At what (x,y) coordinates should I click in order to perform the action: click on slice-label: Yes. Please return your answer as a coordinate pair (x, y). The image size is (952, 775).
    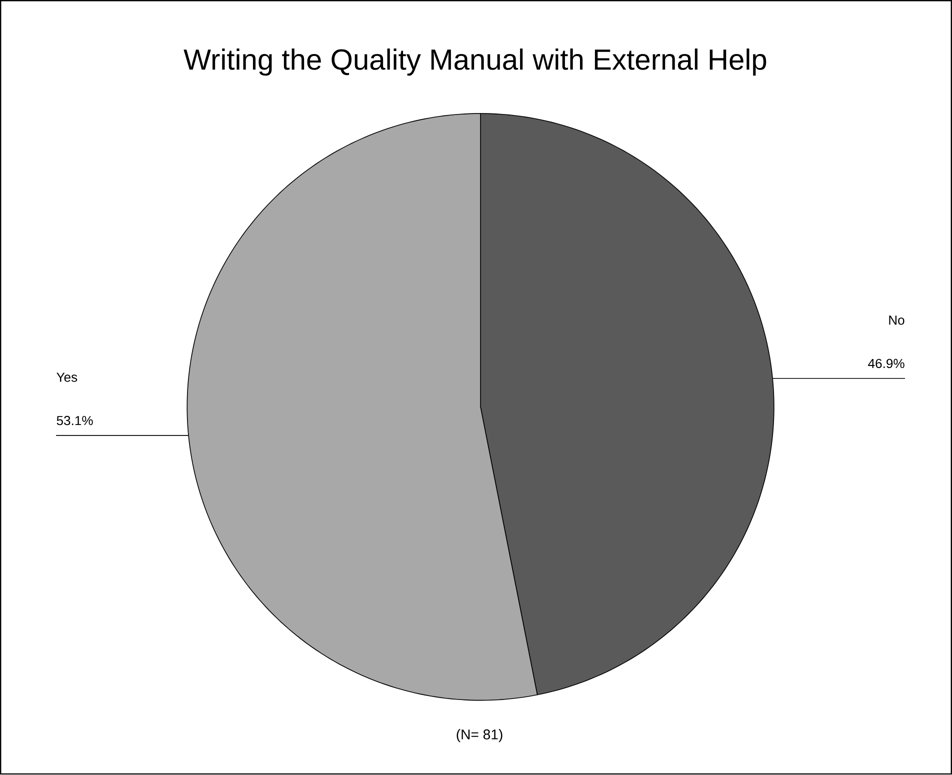
    Looking at the image, I should click on (67, 377).